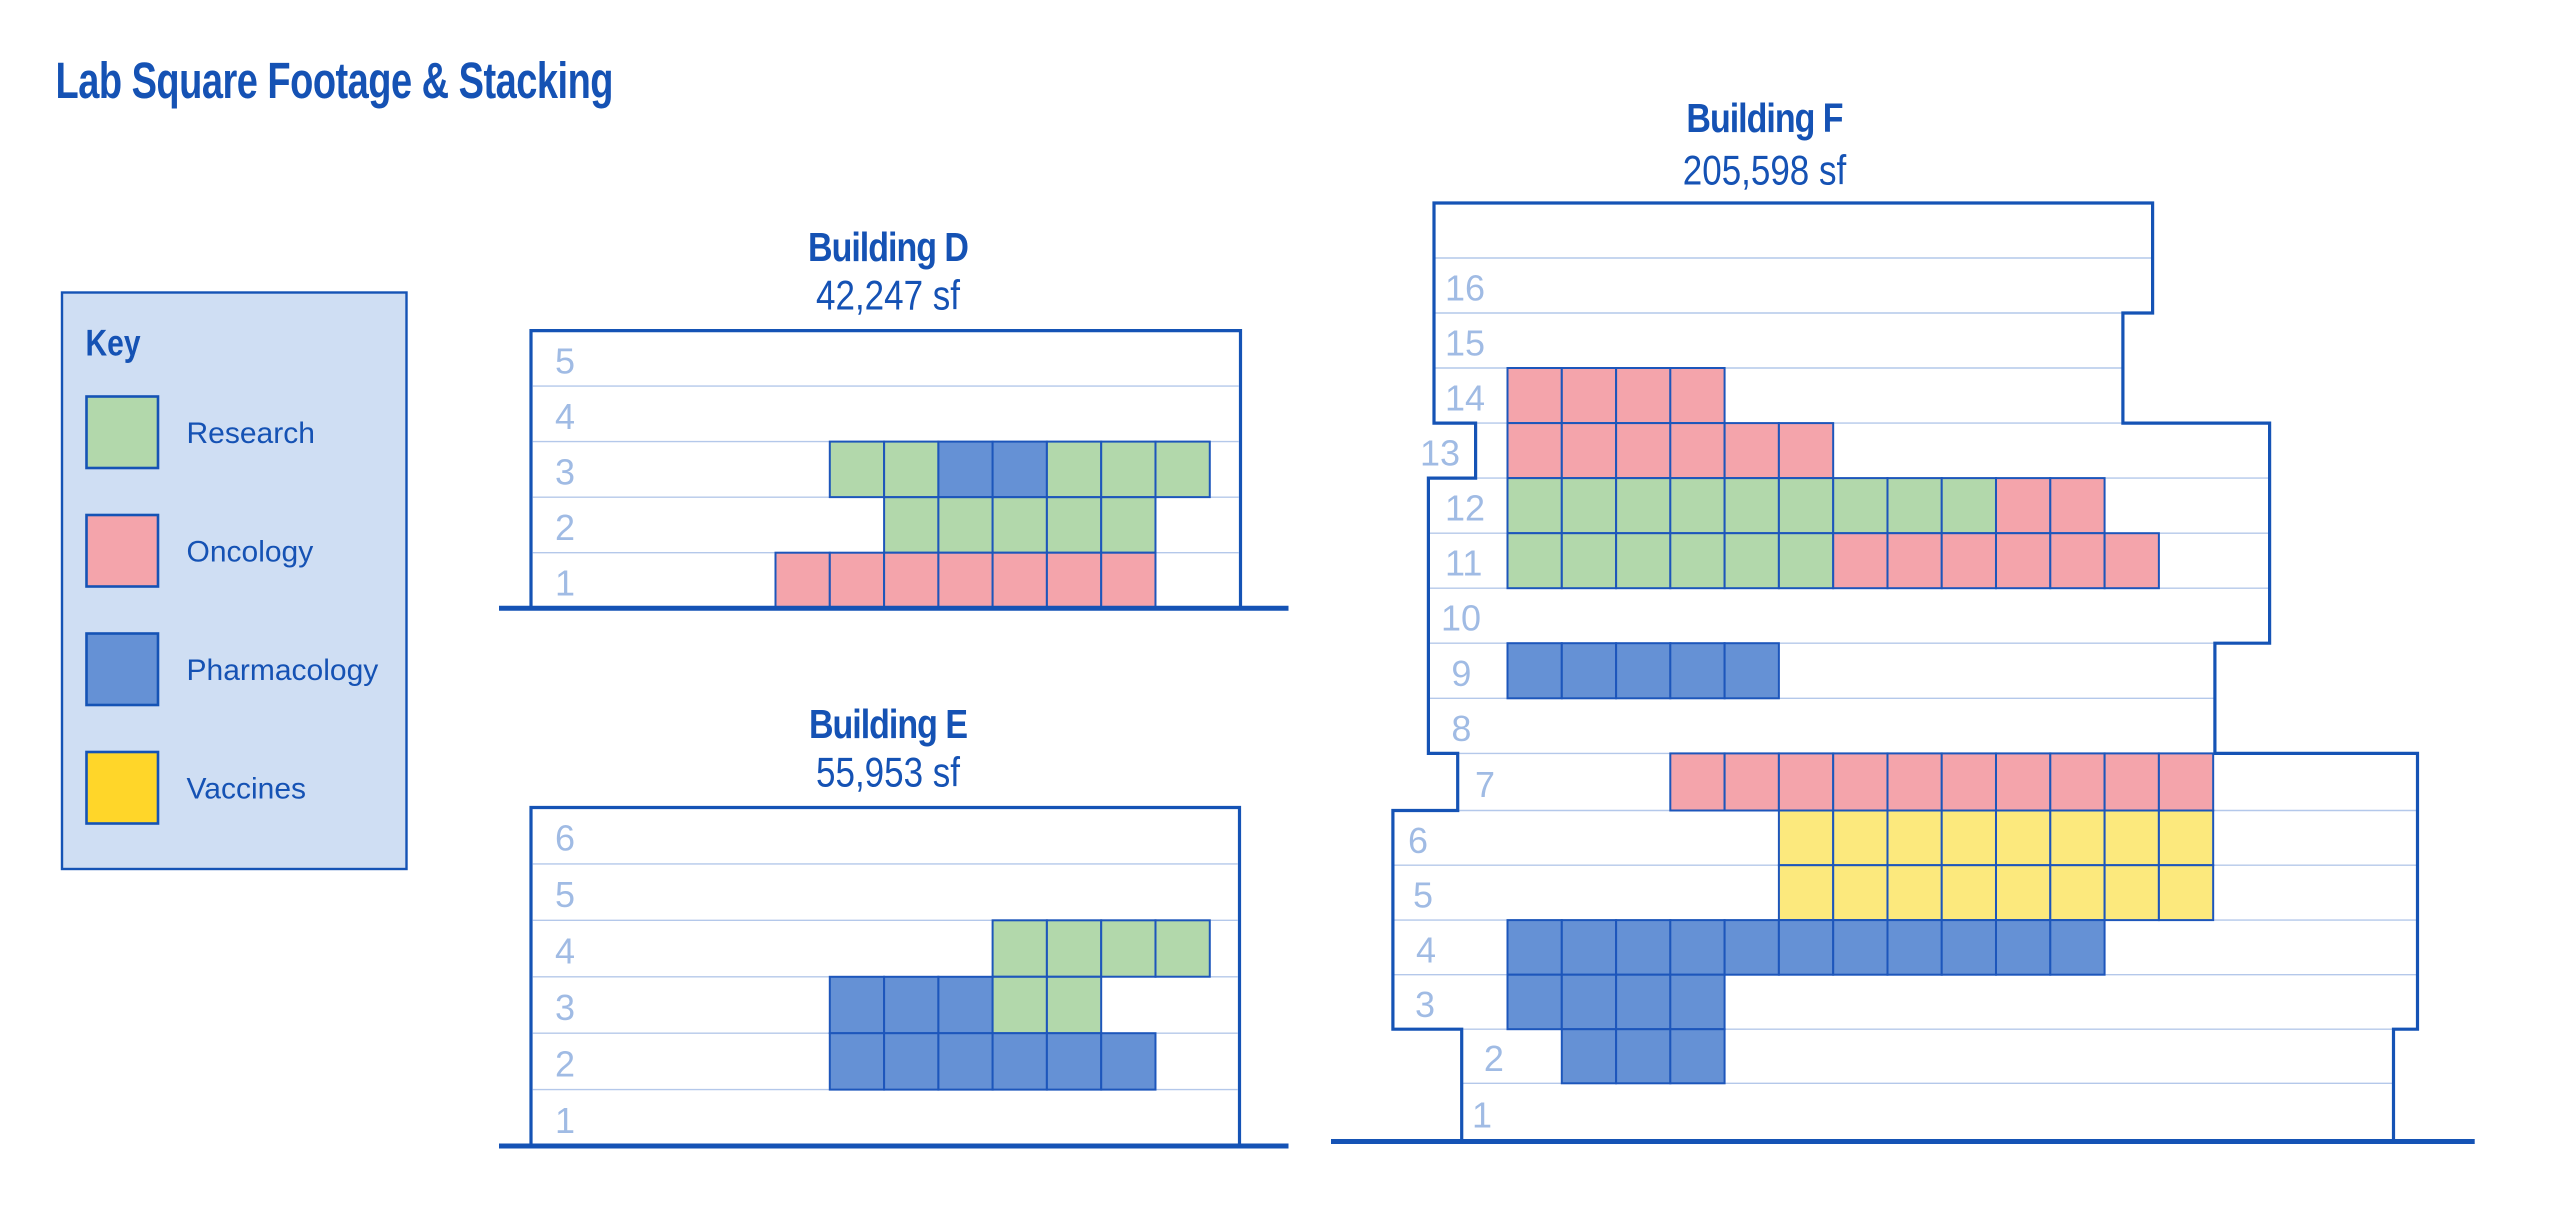 This screenshot has height=1222, width=2560. I want to click on svg-text: 7, so click(1485, 784).